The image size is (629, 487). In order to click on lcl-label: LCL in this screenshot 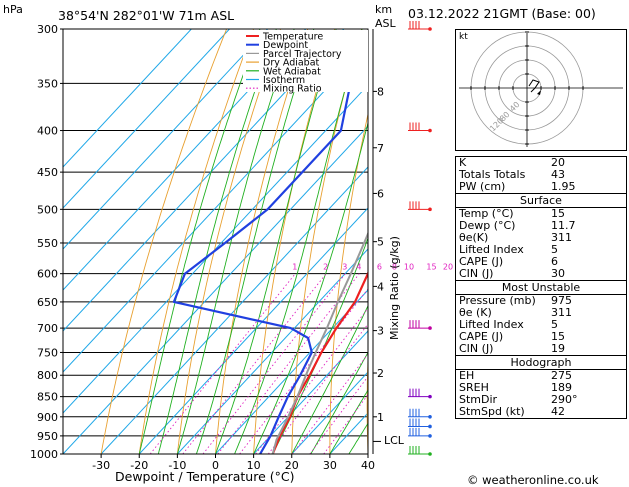, I will do `click(394, 440)`.